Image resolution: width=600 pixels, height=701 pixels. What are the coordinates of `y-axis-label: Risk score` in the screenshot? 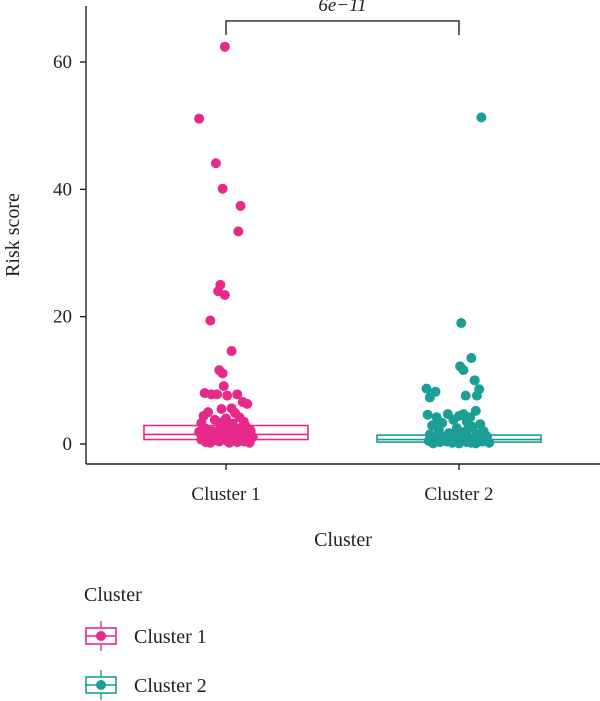 It's located at (13, 235).